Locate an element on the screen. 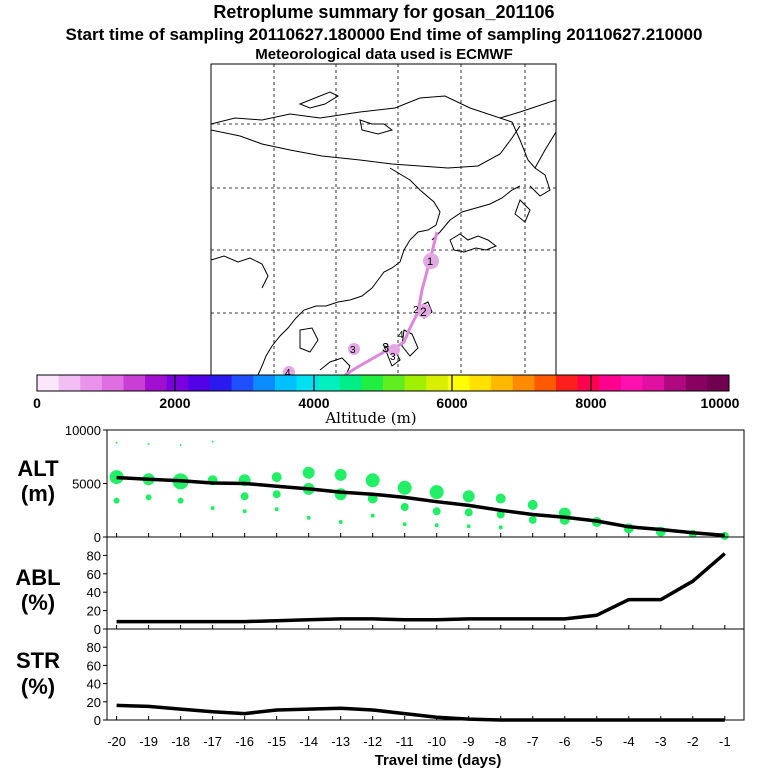 Image resolution: width=768 pixels, height=768 pixels. x-tick-label: -17 is located at coordinates (212, 741).